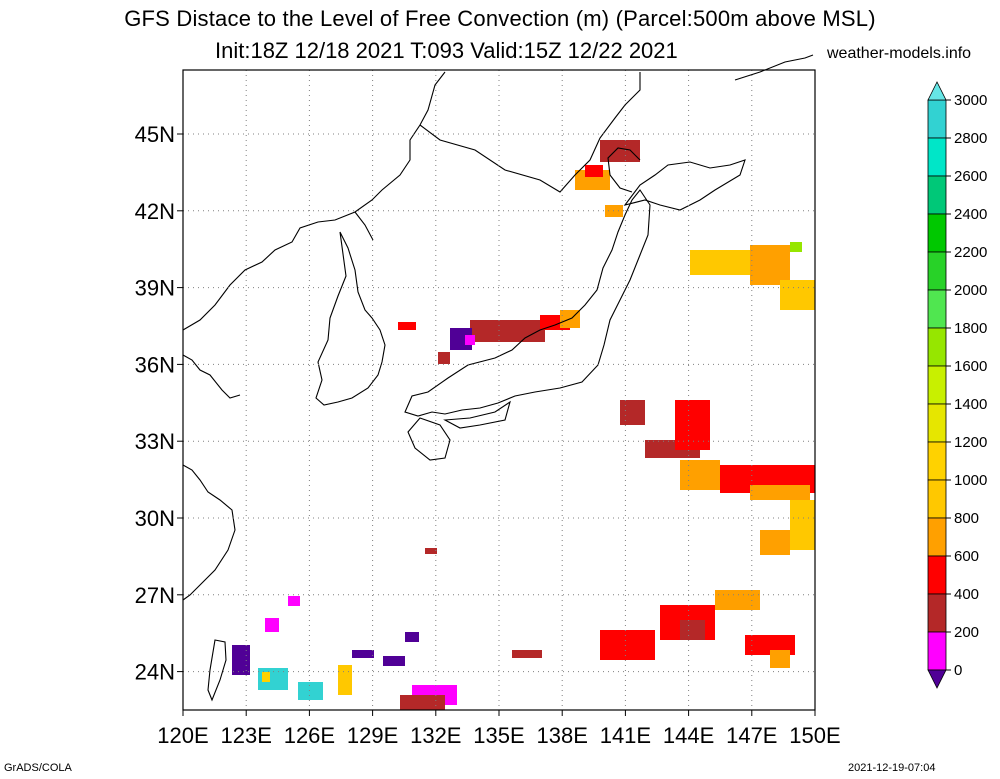 The width and height of the screenshot is (1000, 779). What do you see at coordinates (970, 404) in the screenshot?
I see `colorbar-label: 1400` at bounding box center [970, 404].